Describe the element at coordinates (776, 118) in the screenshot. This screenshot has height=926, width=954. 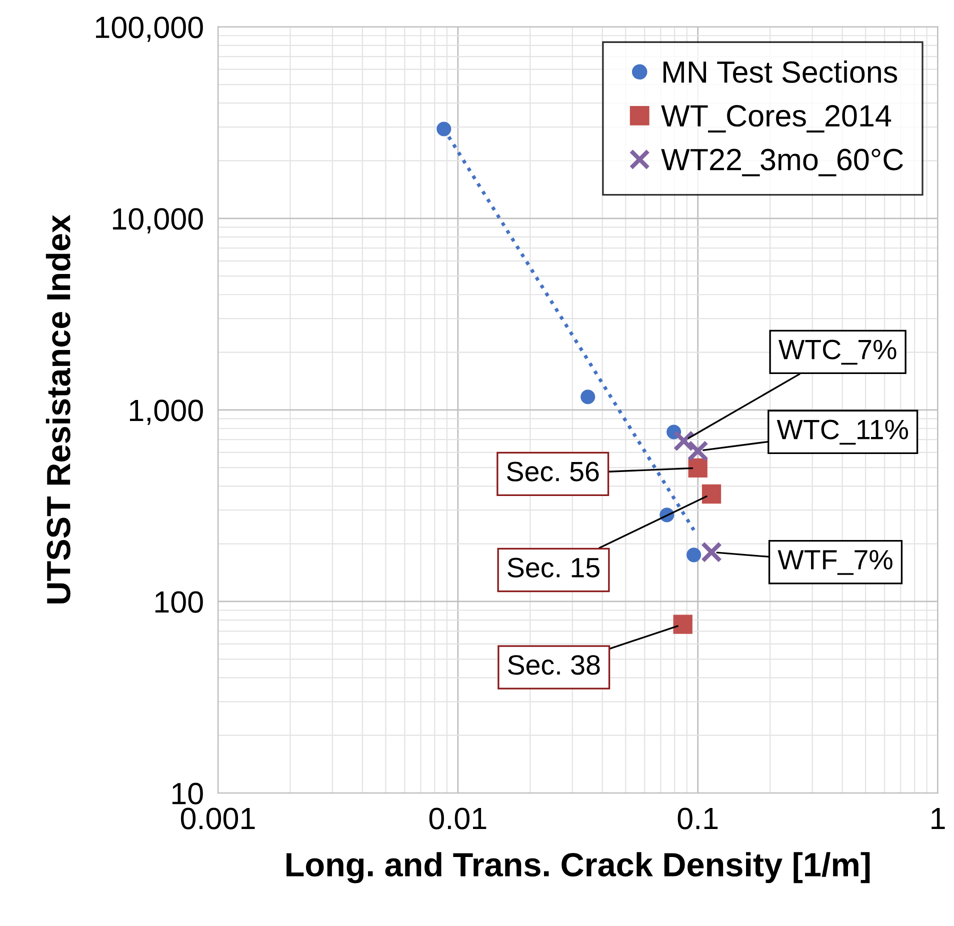
I see `legend-label: WT_Cores_2014` at that location.